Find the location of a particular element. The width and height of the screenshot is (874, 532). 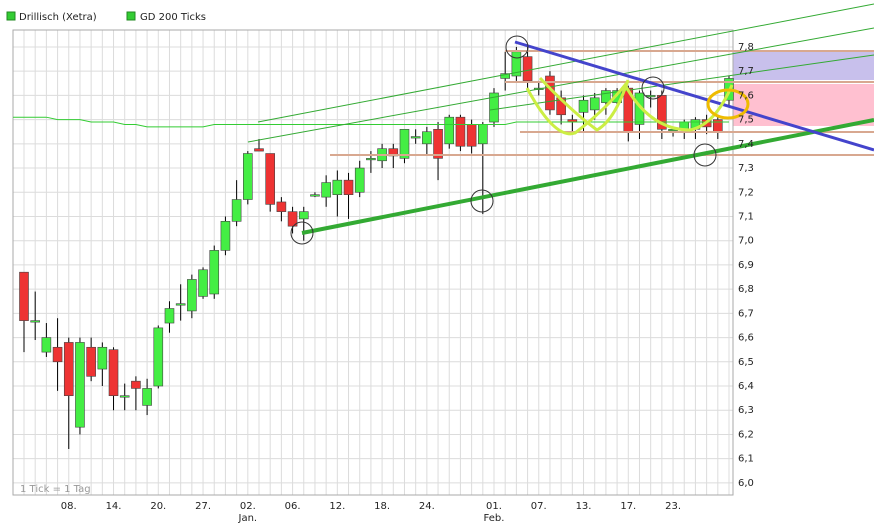

legend-label: Drillisch (Xetra) is located at coordinates (58, 17).